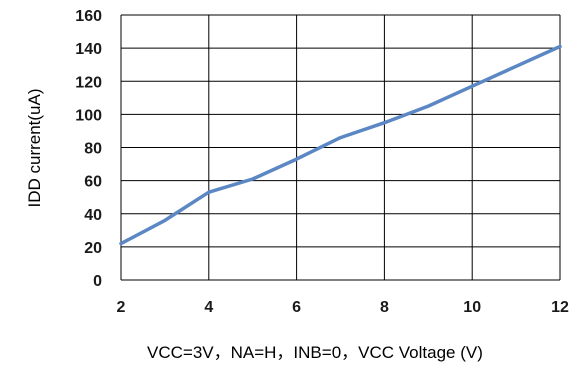  I want to click on x-axis-label: VCC=3V，NA=H，INB=0，VCC Voltage (V), so click(315, 352).